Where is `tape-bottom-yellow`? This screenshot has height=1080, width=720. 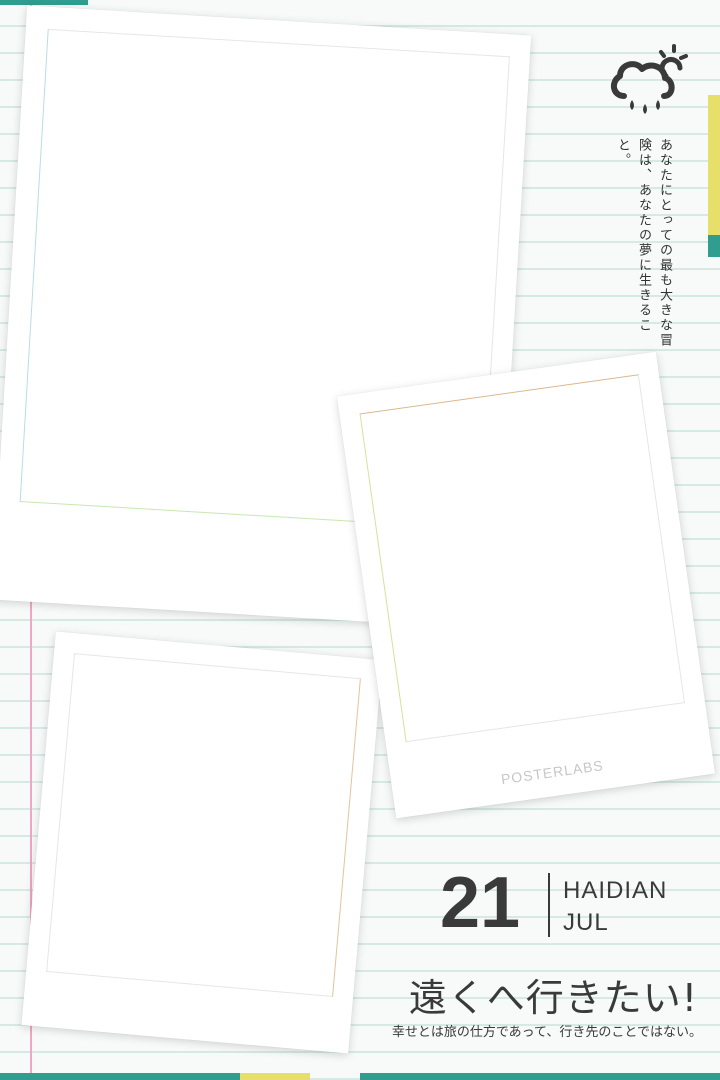
tape-bottom-yellow is located at coordinates (275, 1076).